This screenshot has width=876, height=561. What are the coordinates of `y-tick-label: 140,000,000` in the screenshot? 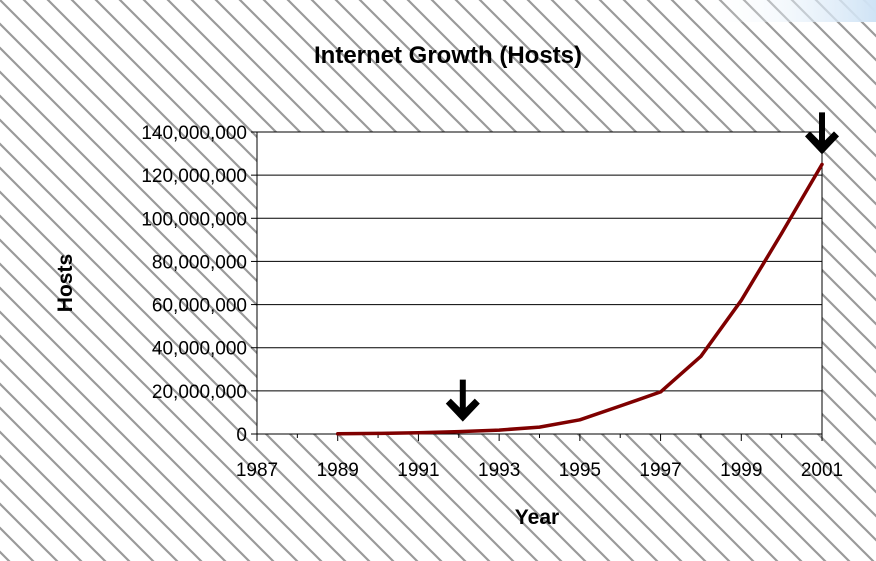 It's located at (194, 133).